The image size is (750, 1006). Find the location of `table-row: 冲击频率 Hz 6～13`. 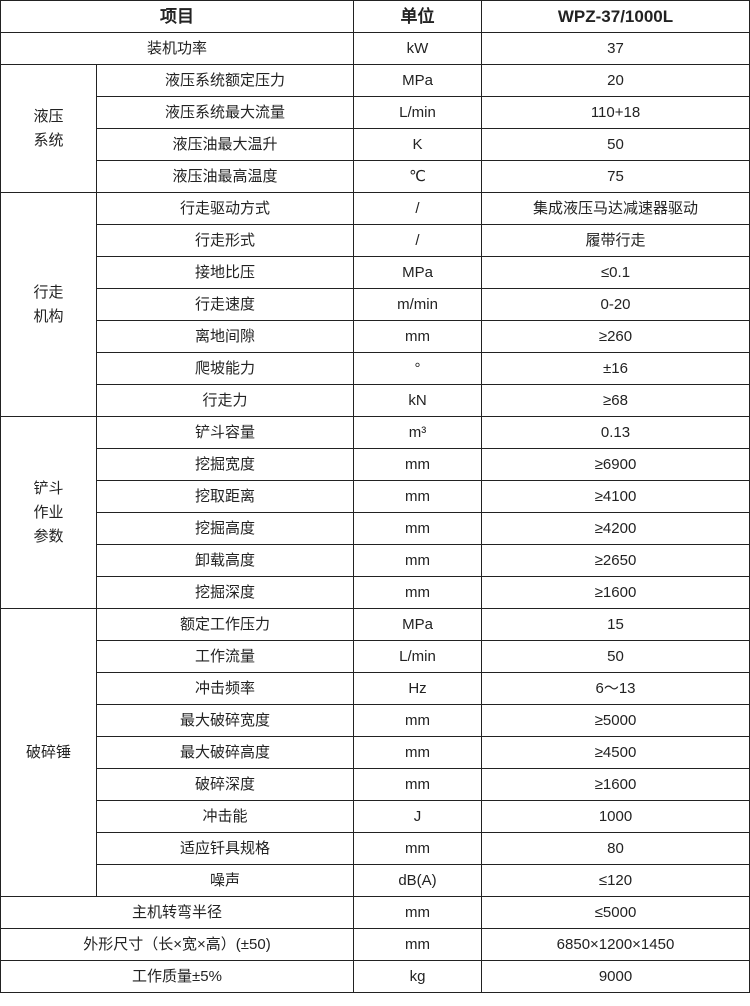

table-row: 冲击频率 Hz 6～13 is located at coordinates (375, 688).